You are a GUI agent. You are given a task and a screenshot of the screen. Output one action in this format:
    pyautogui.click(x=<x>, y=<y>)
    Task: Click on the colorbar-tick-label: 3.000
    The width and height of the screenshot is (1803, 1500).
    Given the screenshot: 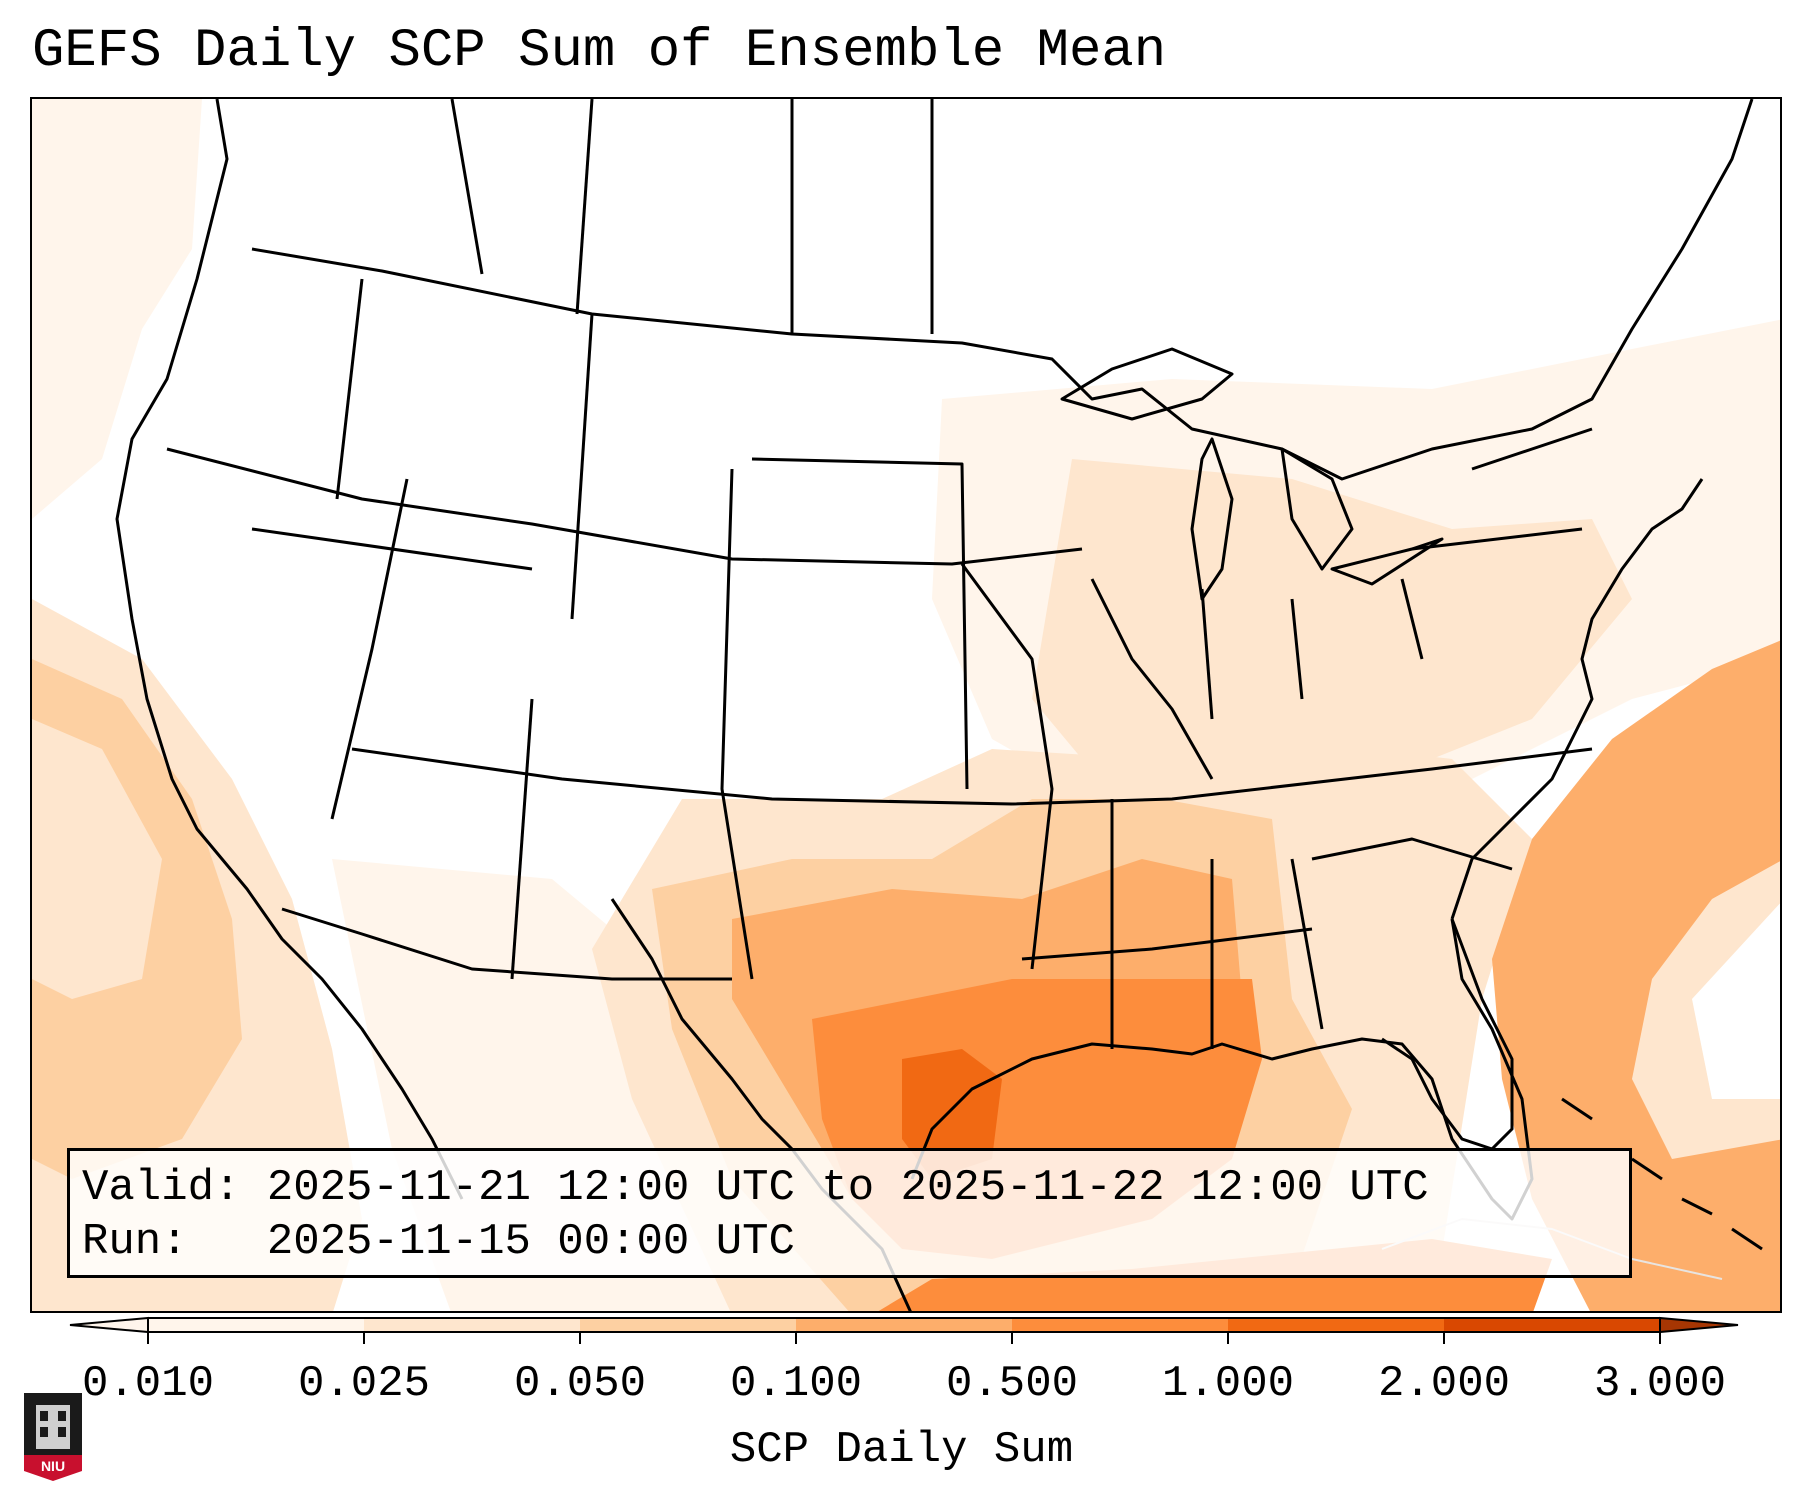 What is the action you would take?
    pyautogui.click(x=1660, y=1384)
    